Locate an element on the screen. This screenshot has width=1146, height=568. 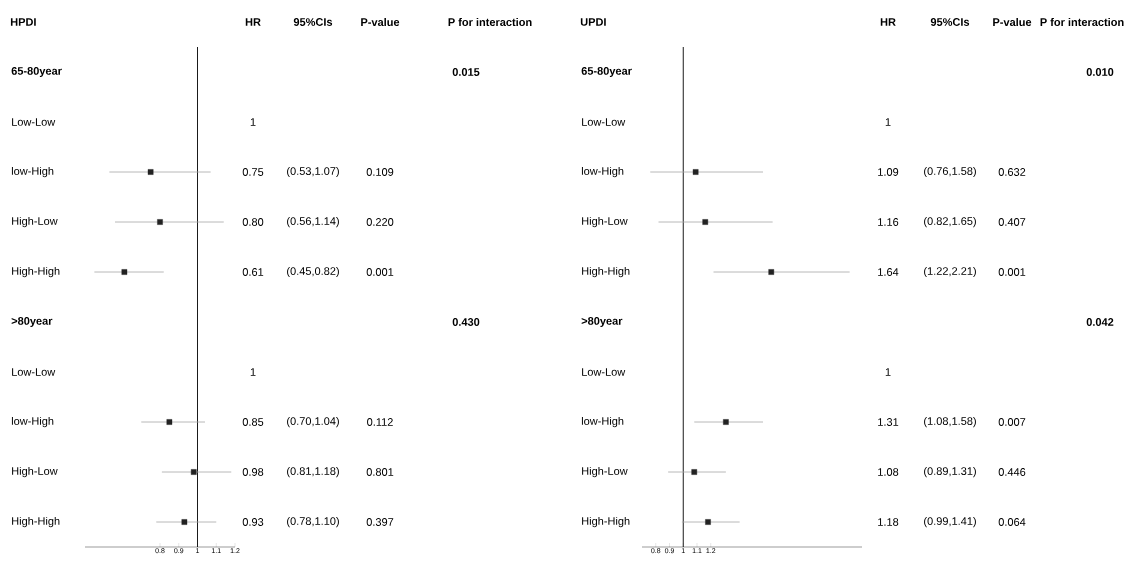
data-label: 1.18 is located at coordinates (888, 522).